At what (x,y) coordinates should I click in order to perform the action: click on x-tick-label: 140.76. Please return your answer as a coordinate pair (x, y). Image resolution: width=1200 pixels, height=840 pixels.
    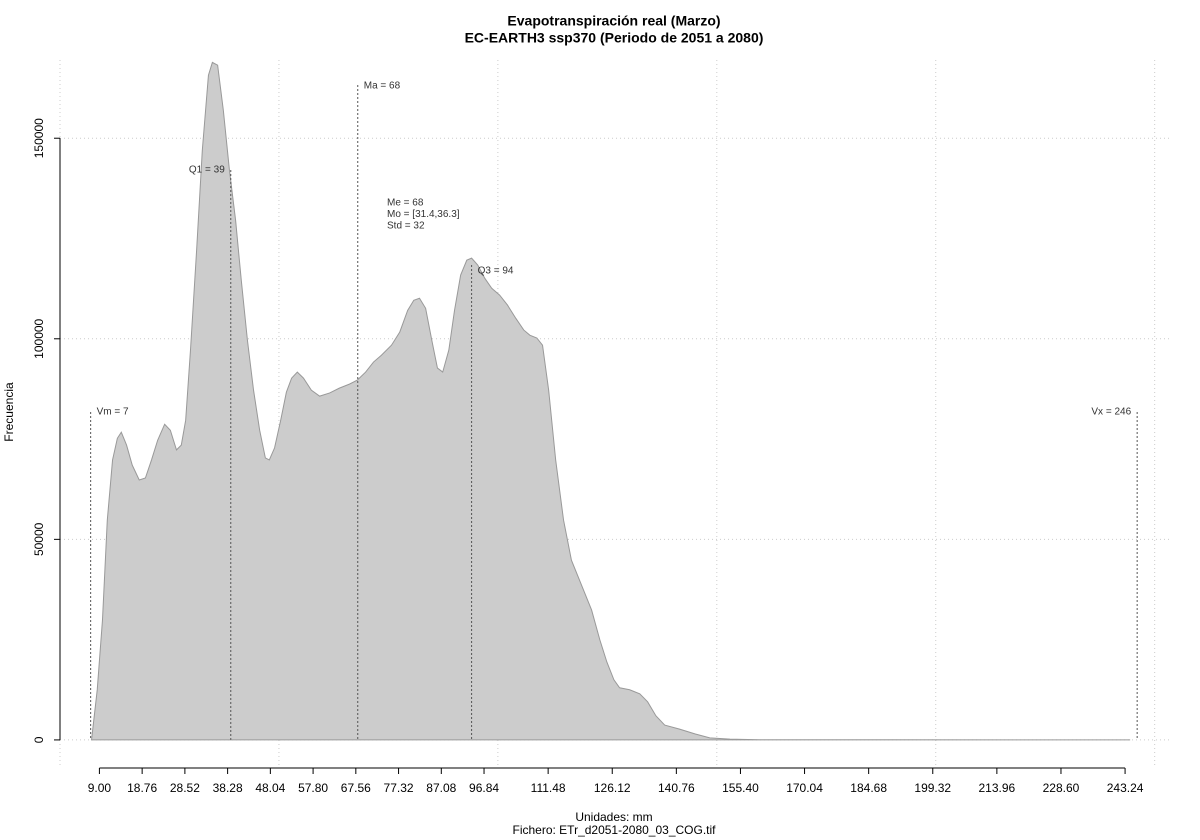
    Looking at the image, I should click on (676, 788).